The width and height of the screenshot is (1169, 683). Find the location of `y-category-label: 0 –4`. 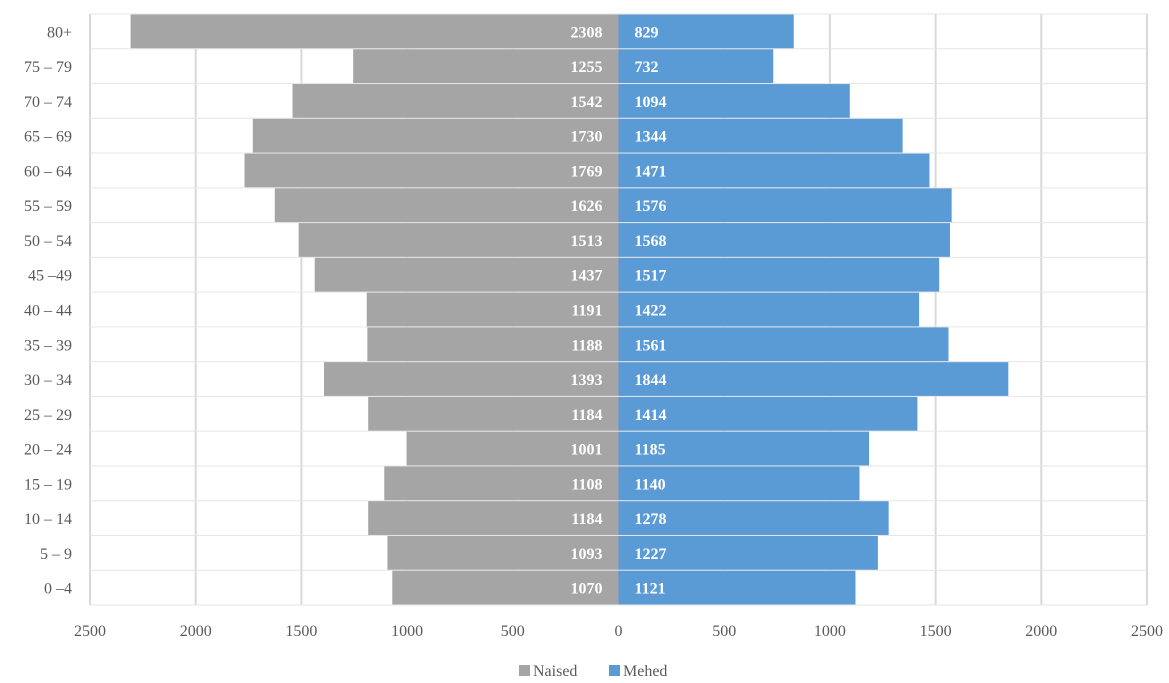

y-category-label: 0 –4 is located at coordinates (58, 589).